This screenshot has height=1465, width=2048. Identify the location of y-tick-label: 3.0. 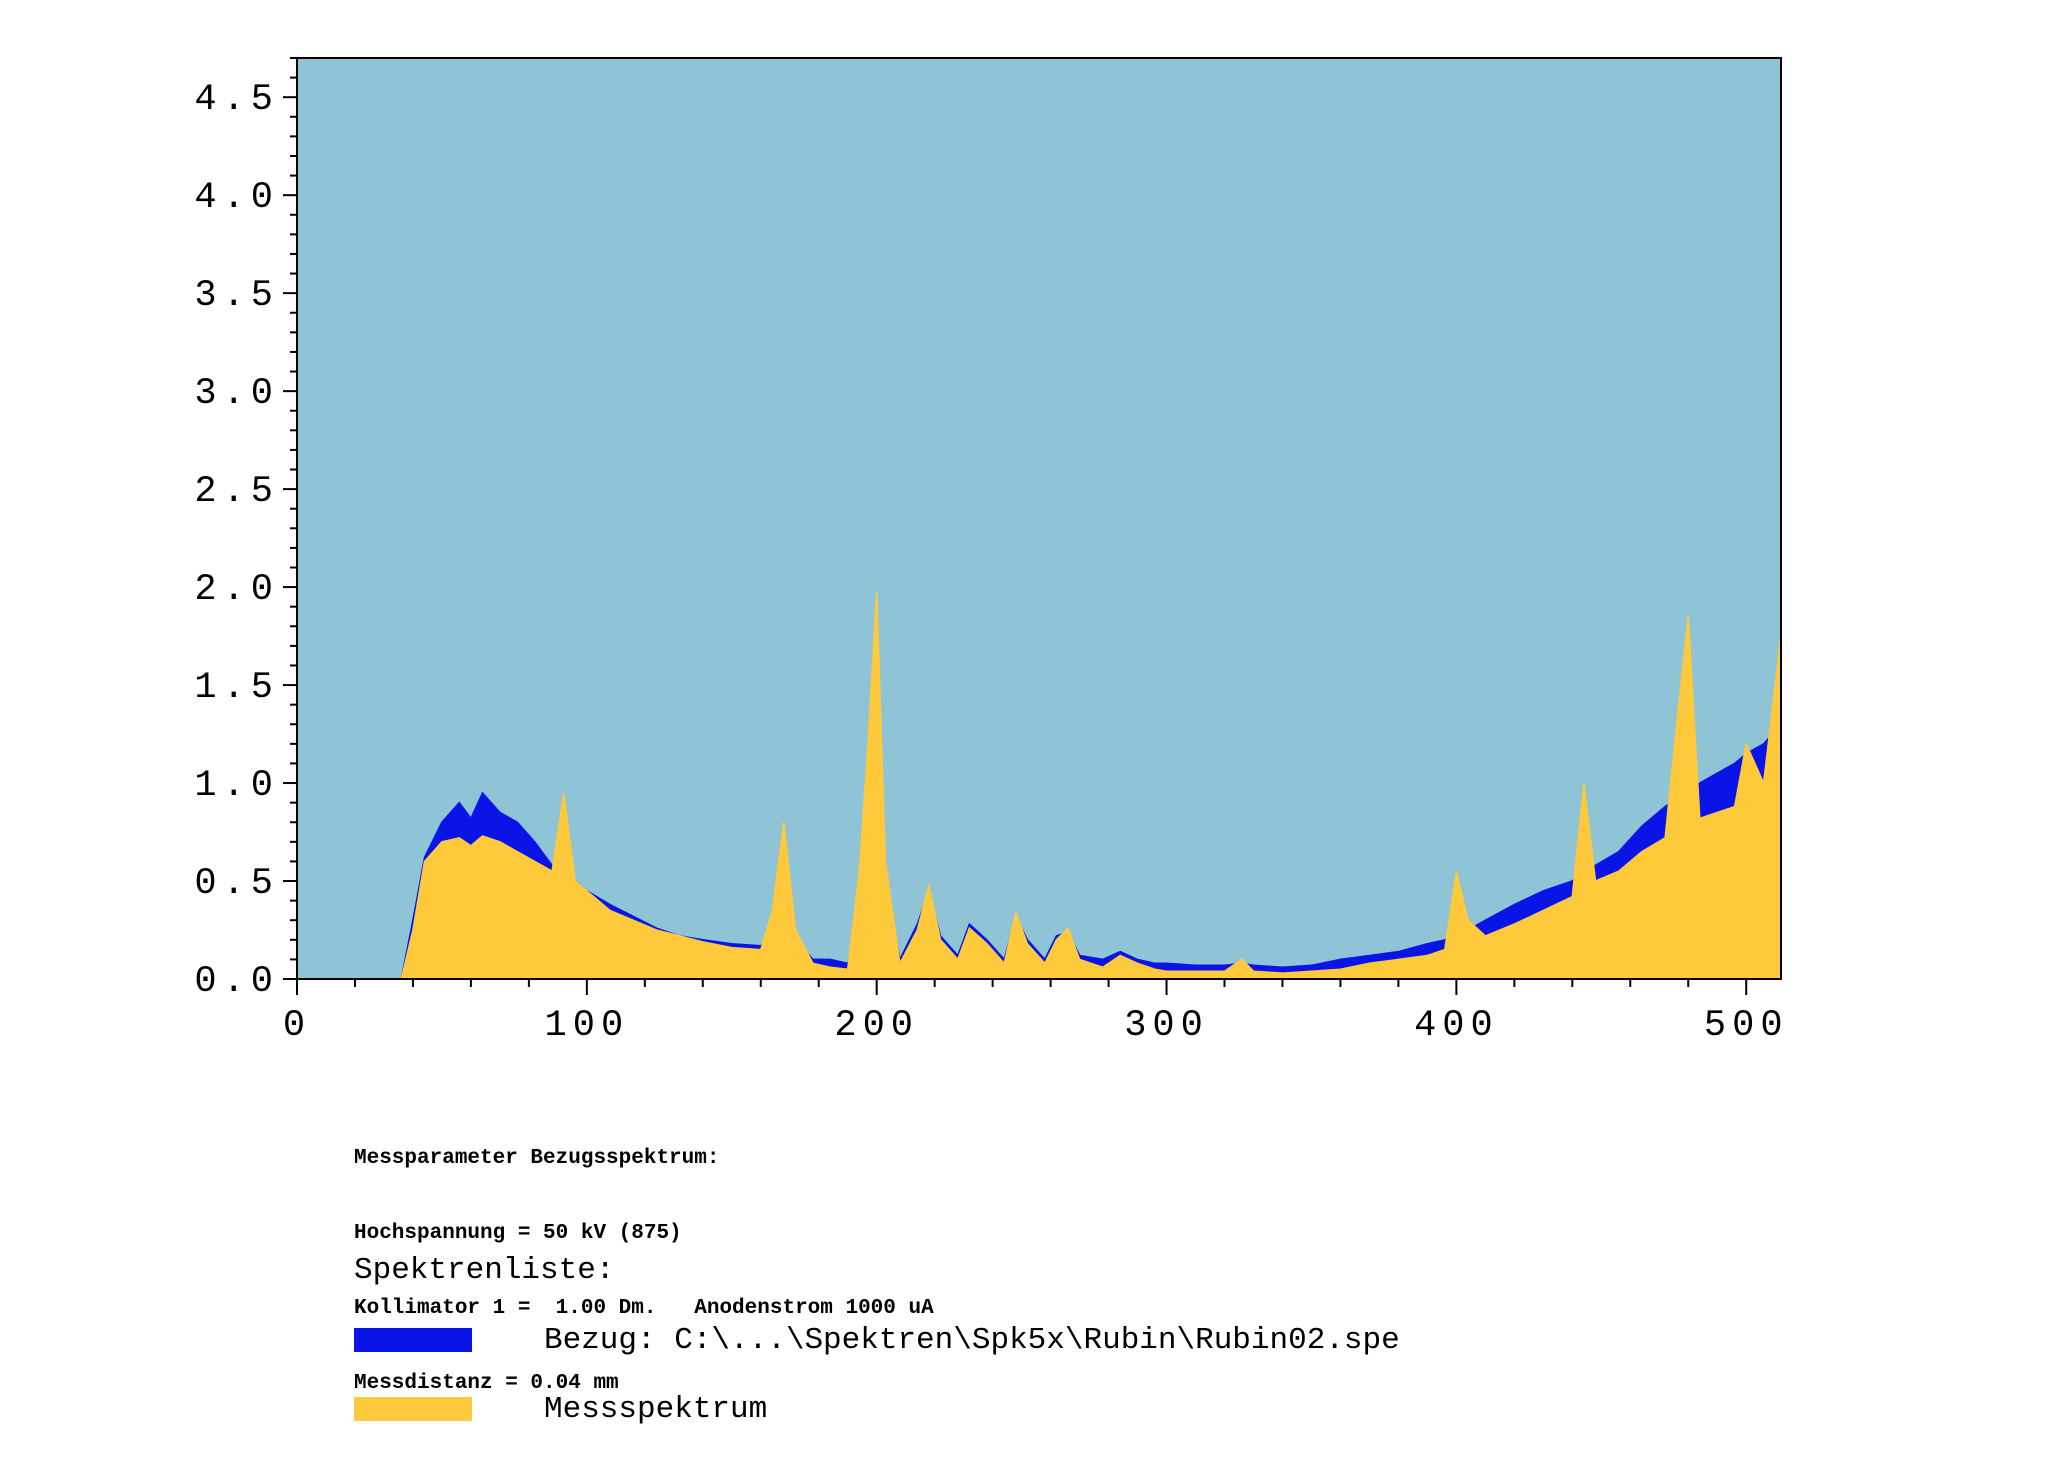
(236, 394).